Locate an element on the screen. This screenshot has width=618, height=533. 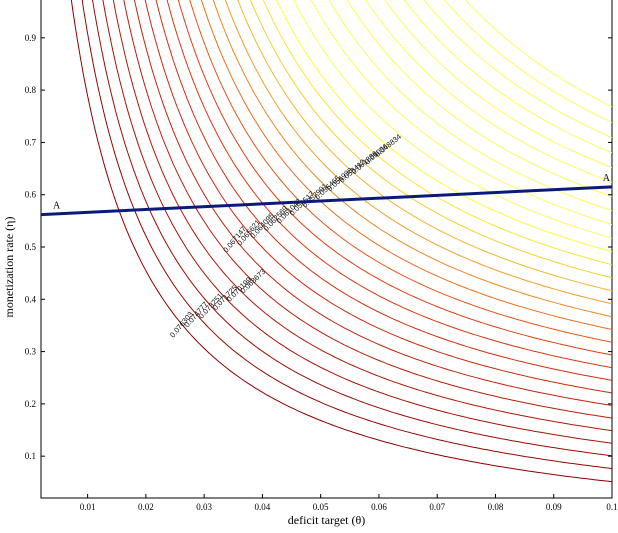
y-tick-label: 0.4 is located at coordinates (31, 299).